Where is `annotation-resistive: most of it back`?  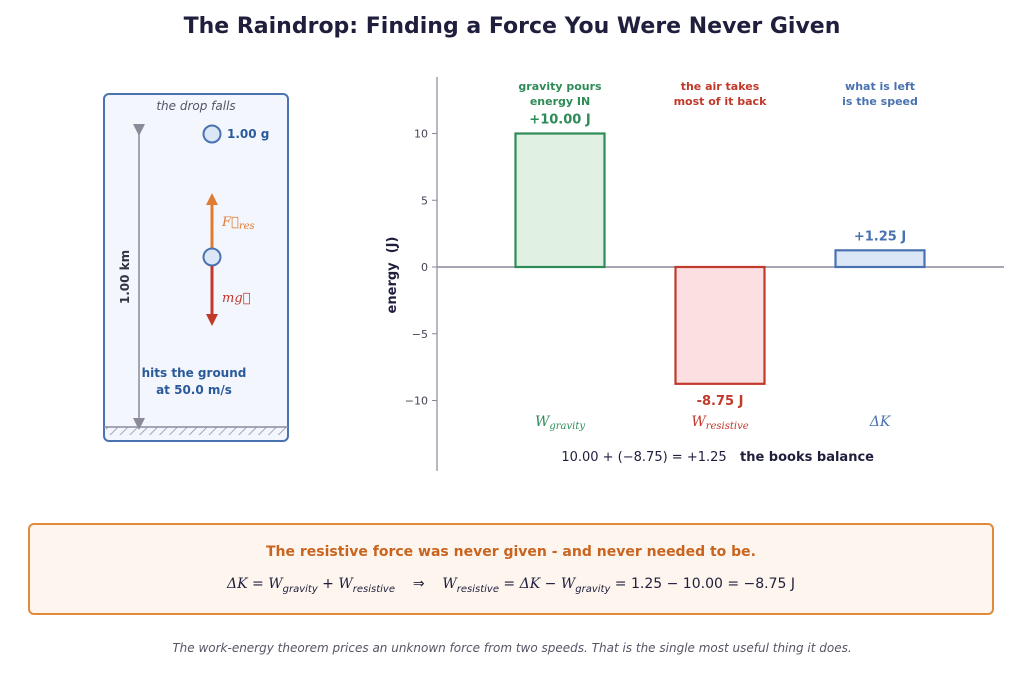
annotation-resistive: most of it back is located at coordinates (721, 101).